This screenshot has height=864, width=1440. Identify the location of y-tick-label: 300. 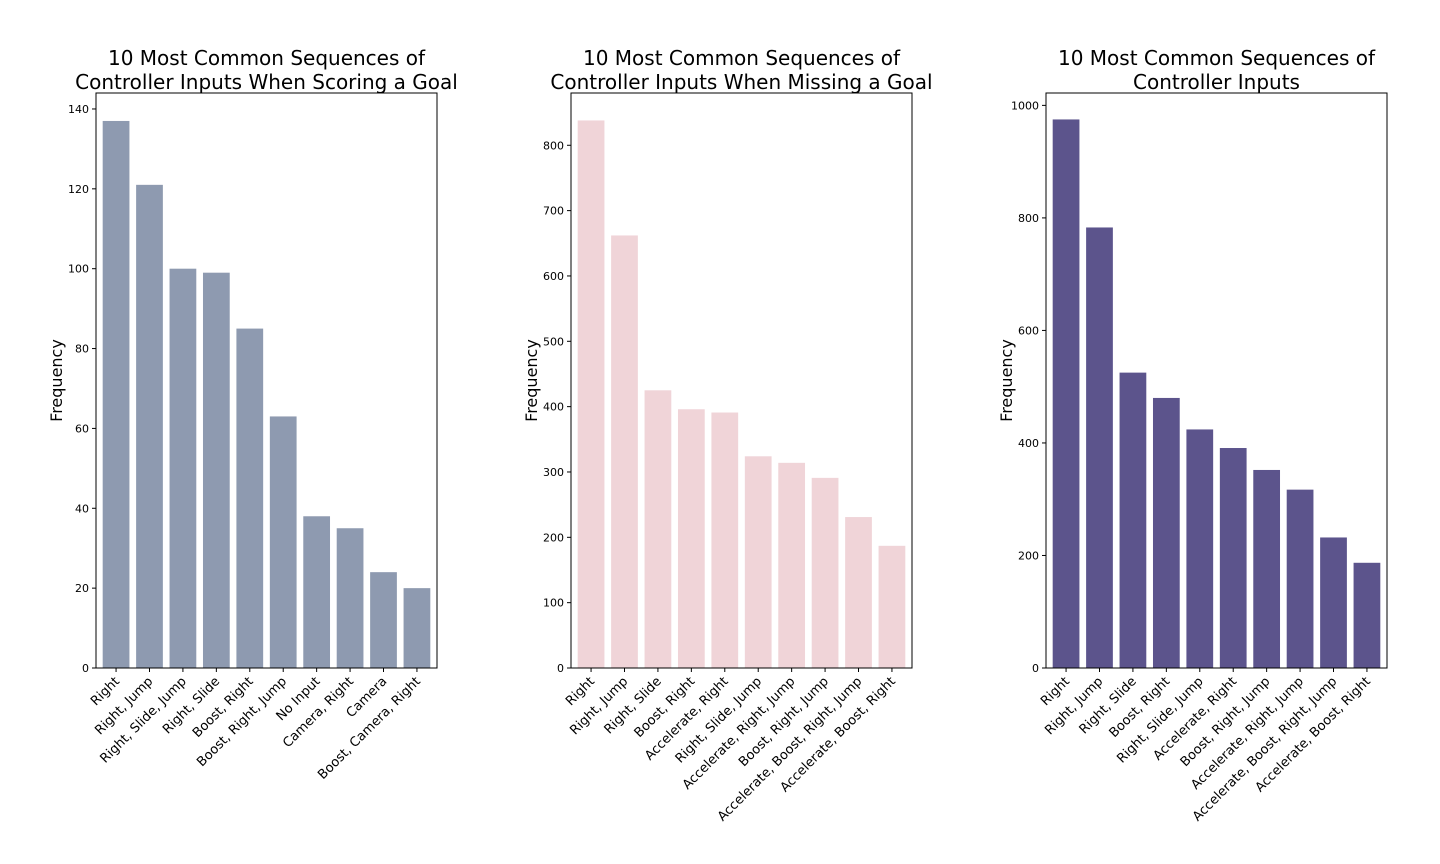
(553, 472).